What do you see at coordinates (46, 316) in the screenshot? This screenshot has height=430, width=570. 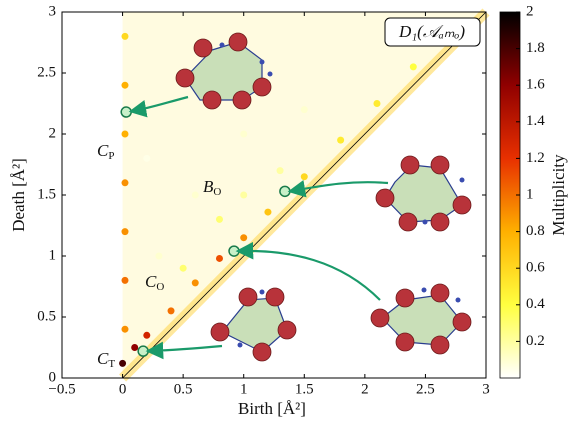 I see `y-tick-label: 0.5` at bounding box center [46, 316].